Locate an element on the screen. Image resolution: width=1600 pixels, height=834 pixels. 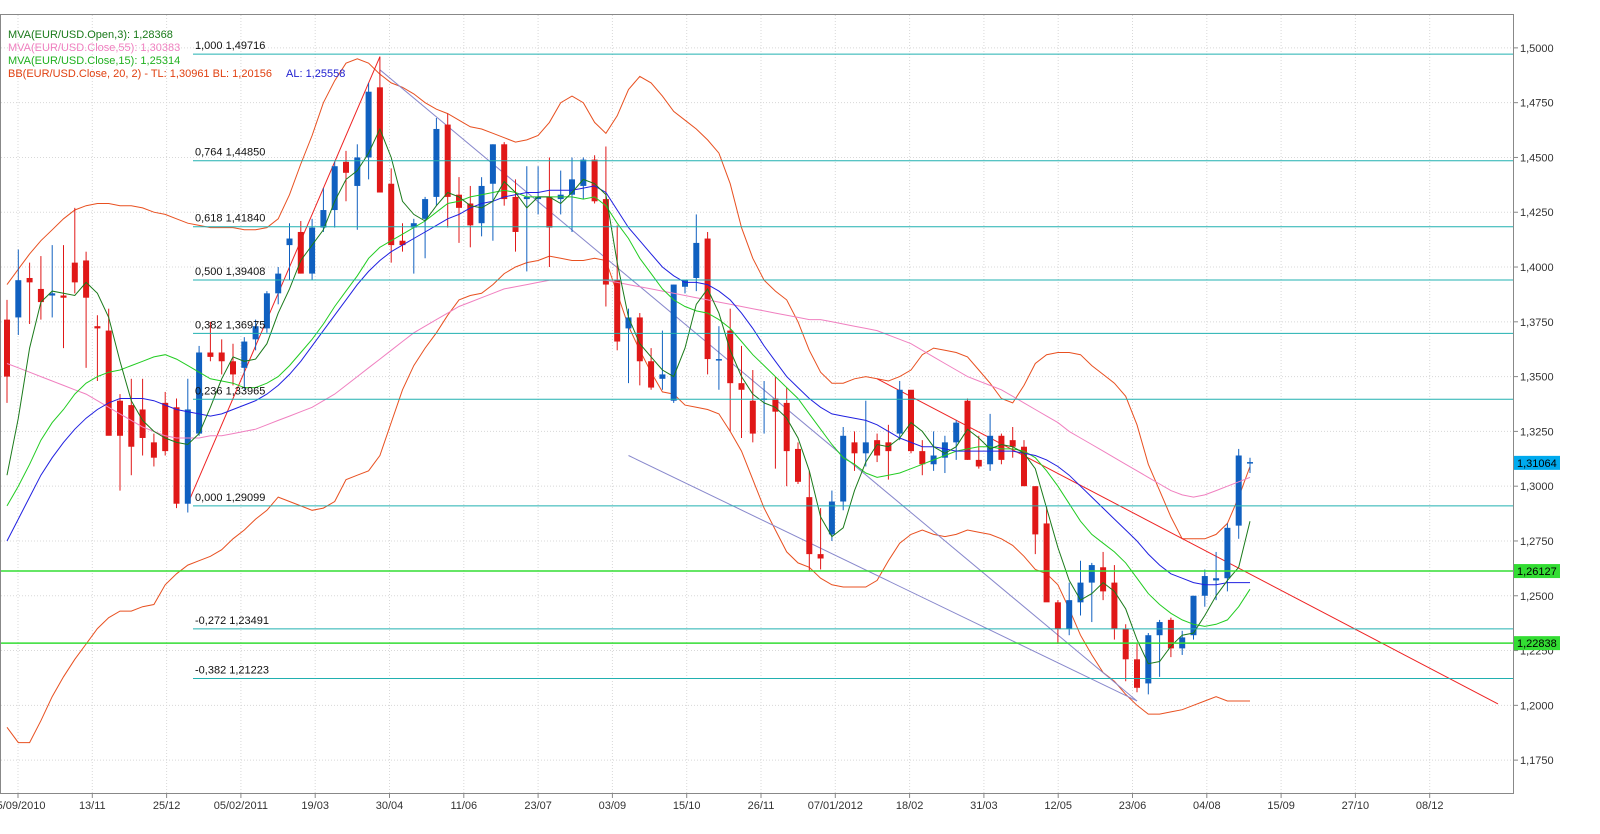
y-tick-label: 1,4750 is located at coordinates (1537, 104).